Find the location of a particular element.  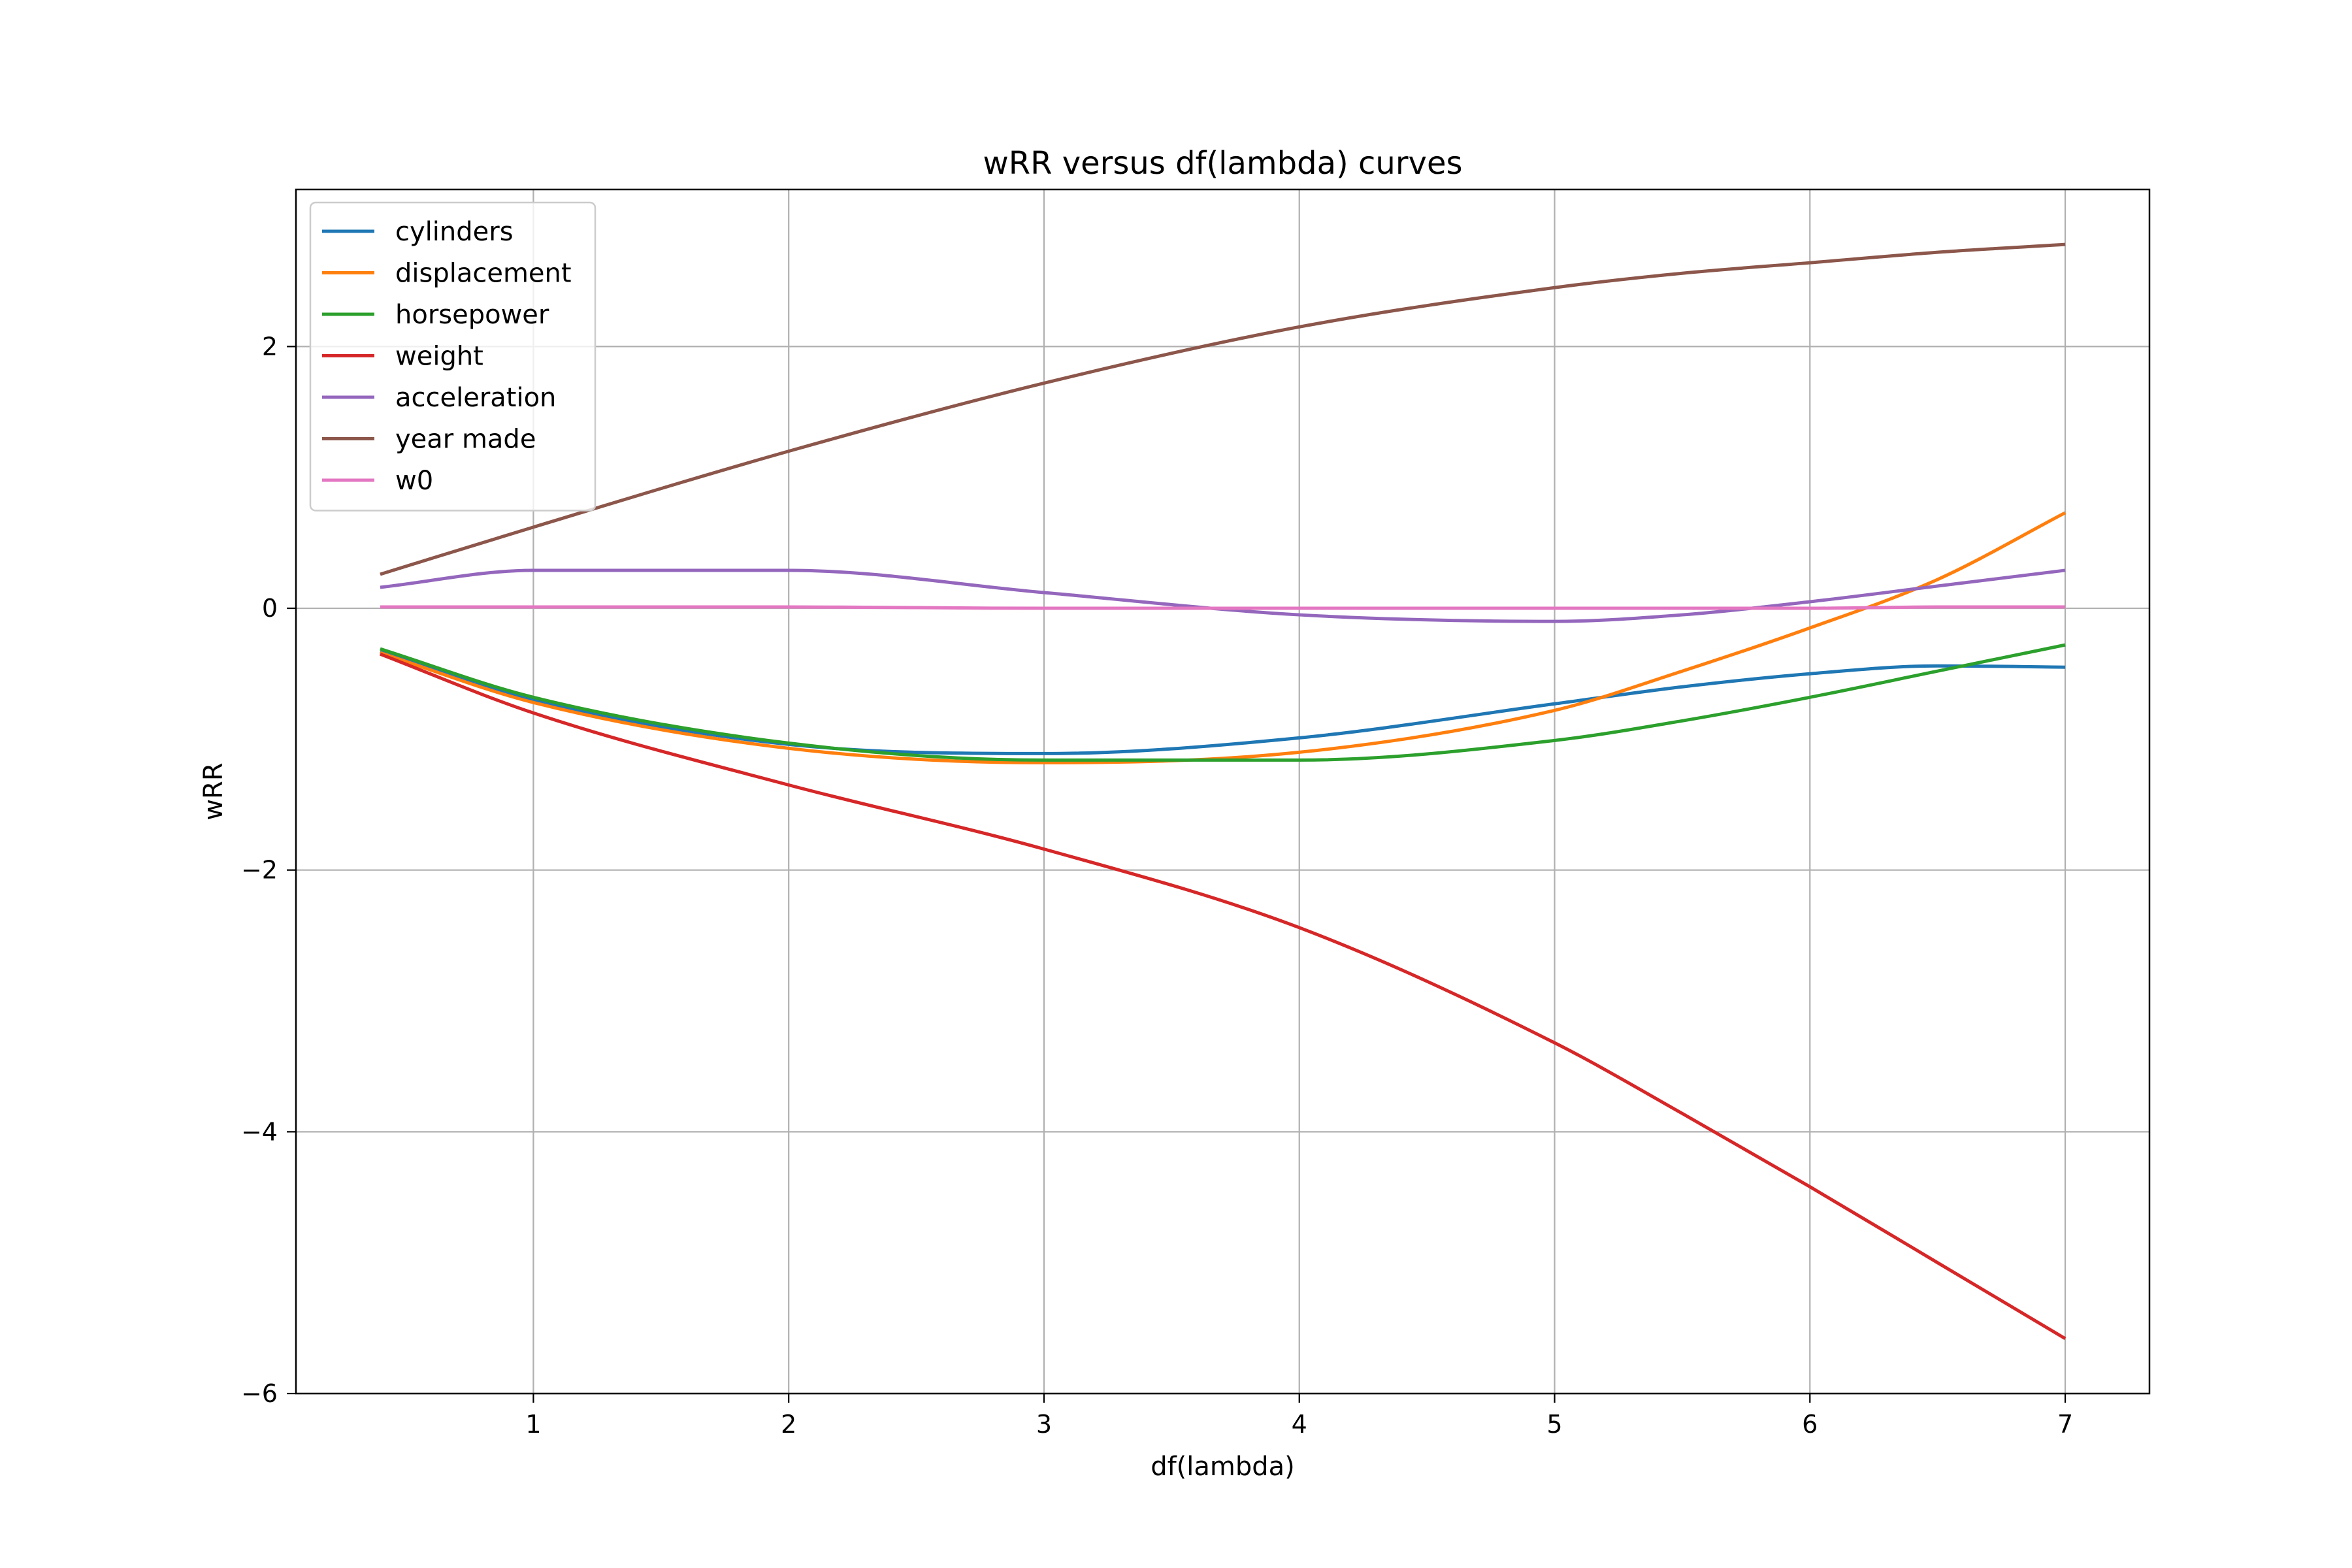

legend-box is located at coordinates (452, 356).